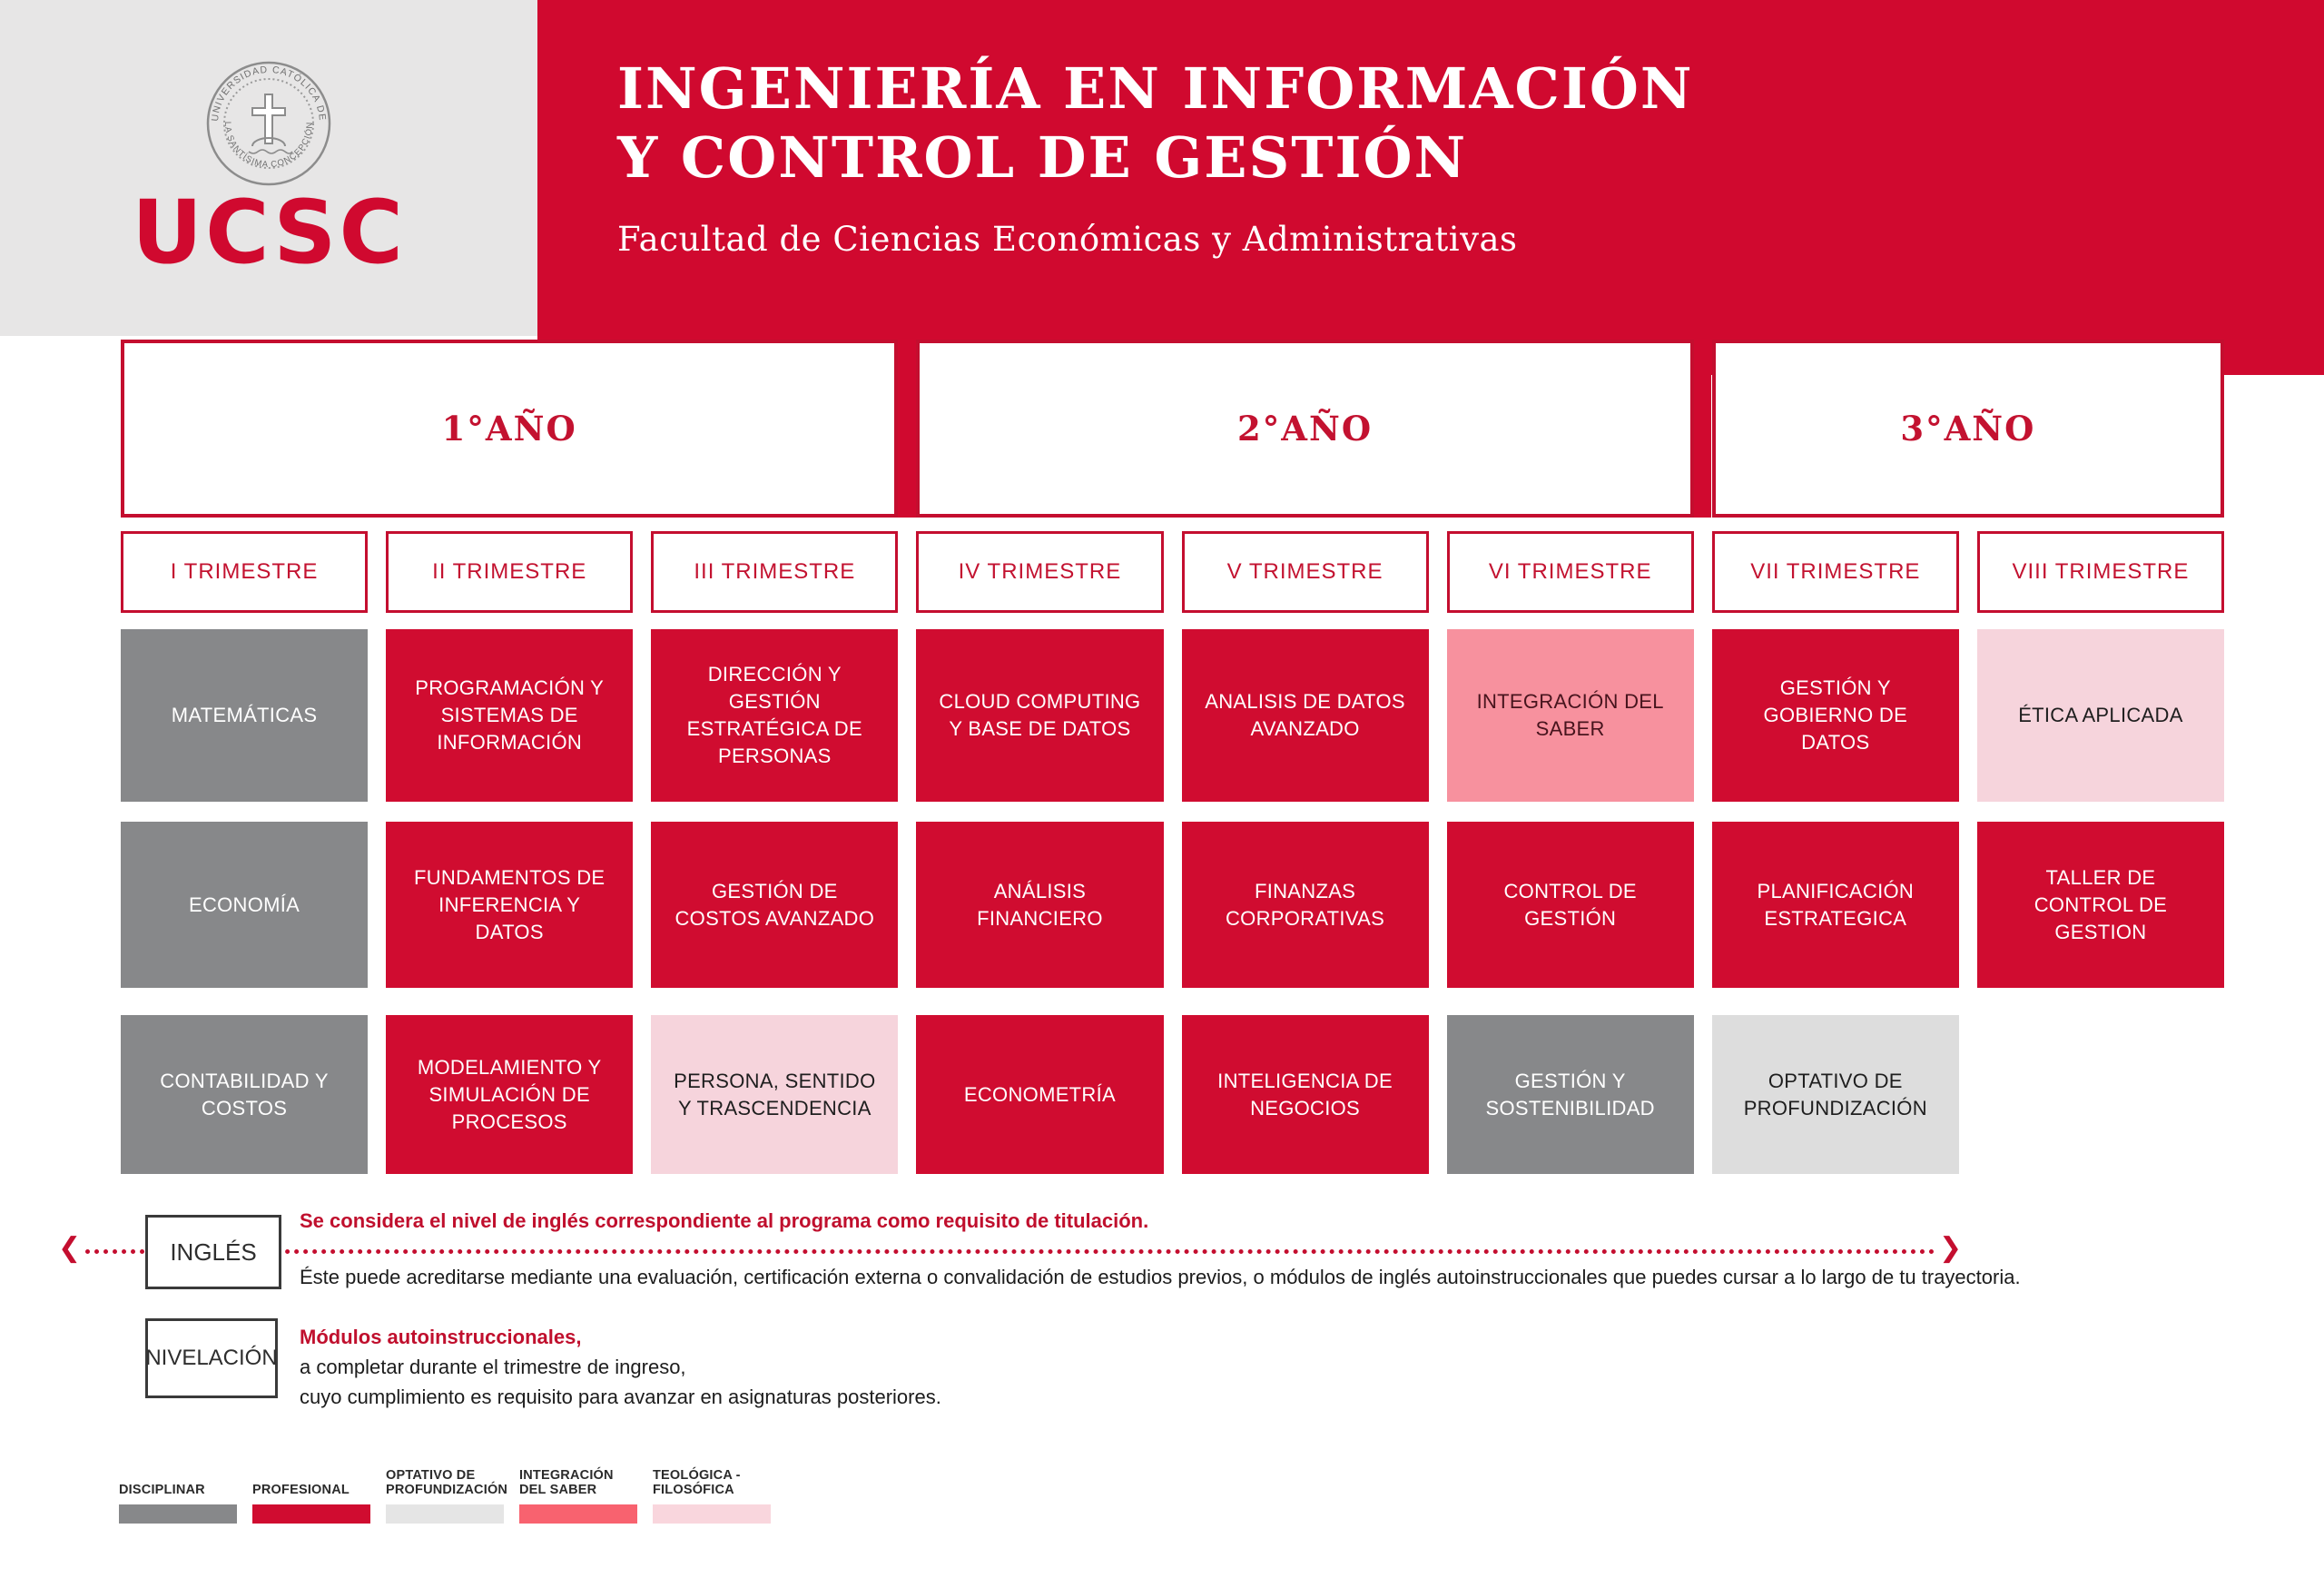 This screenshot has height=1578, width=2324. Describe the element at coordinates (1305, 716) in the screenshot. I see `course-cell: ANALISIS DE DATOS AVANZADO` at that location.